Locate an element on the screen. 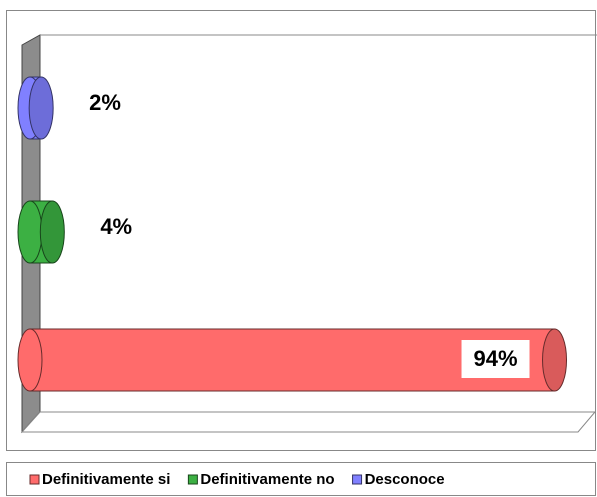 The width and height of the screenshot is (597, 497). floor is located at coordinates (308, 422).